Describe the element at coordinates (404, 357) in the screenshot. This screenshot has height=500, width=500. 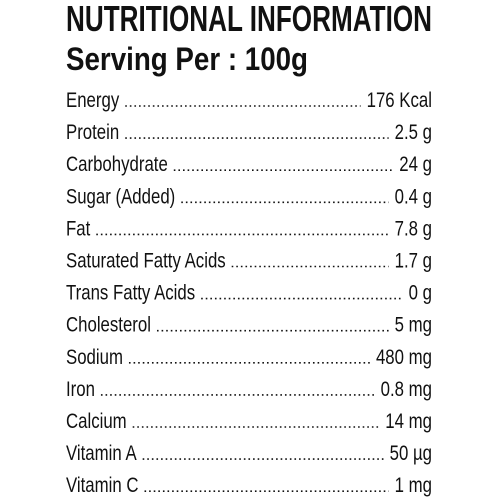
I see `nutrient-value: 480 mg` at that location.